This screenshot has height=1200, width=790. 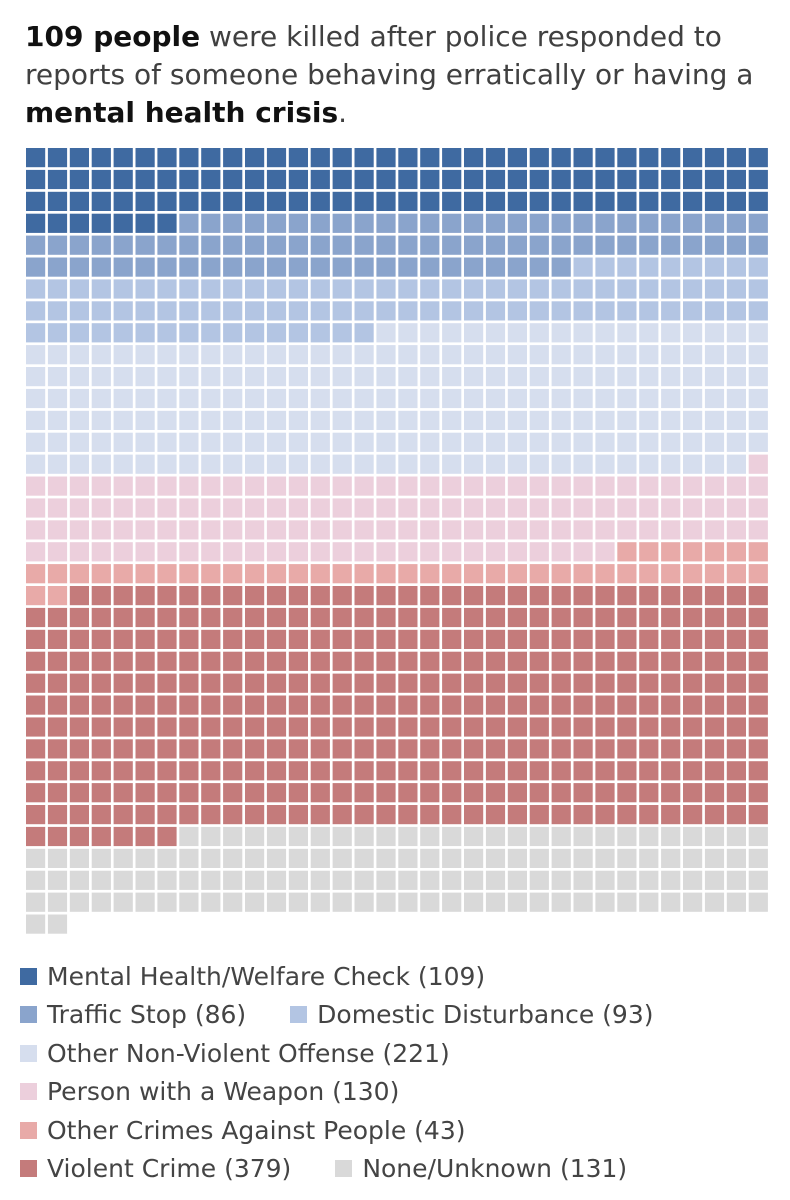 I want to click on legend-item-mental-health: Mental Health/Welfare Check (109), so click(x=252, y=976).